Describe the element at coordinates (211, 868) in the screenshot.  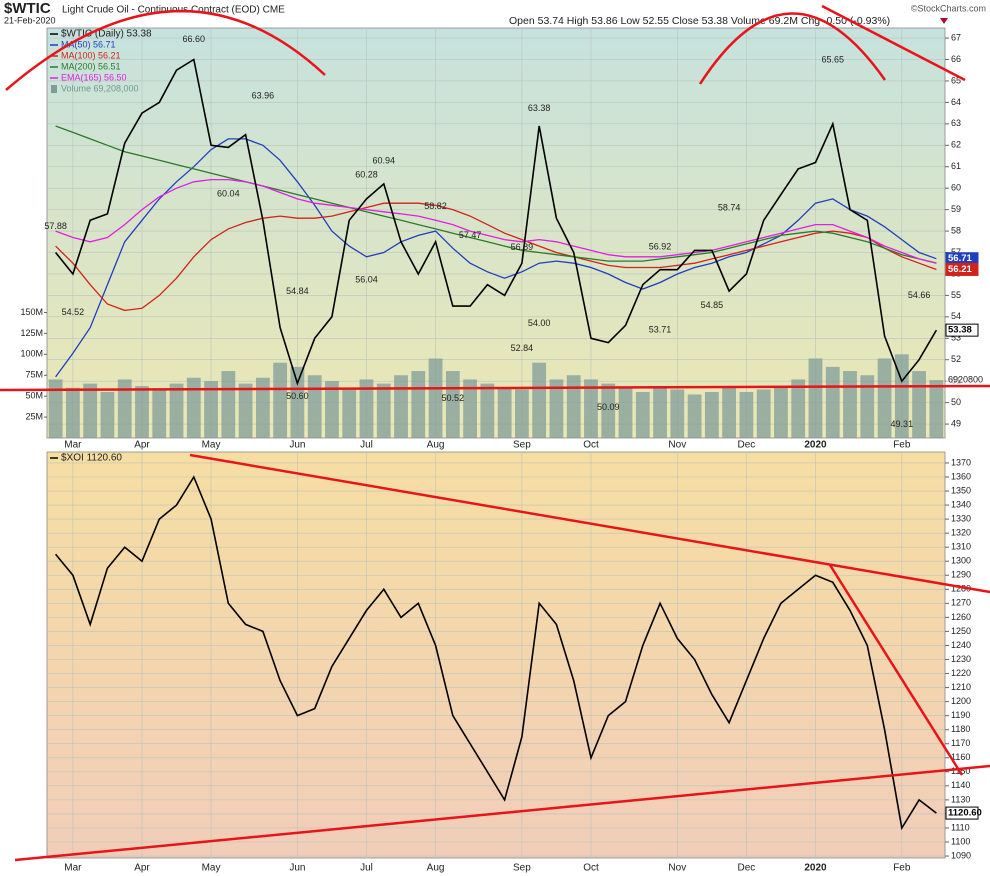
I see `x-tick-label: May` at that location.